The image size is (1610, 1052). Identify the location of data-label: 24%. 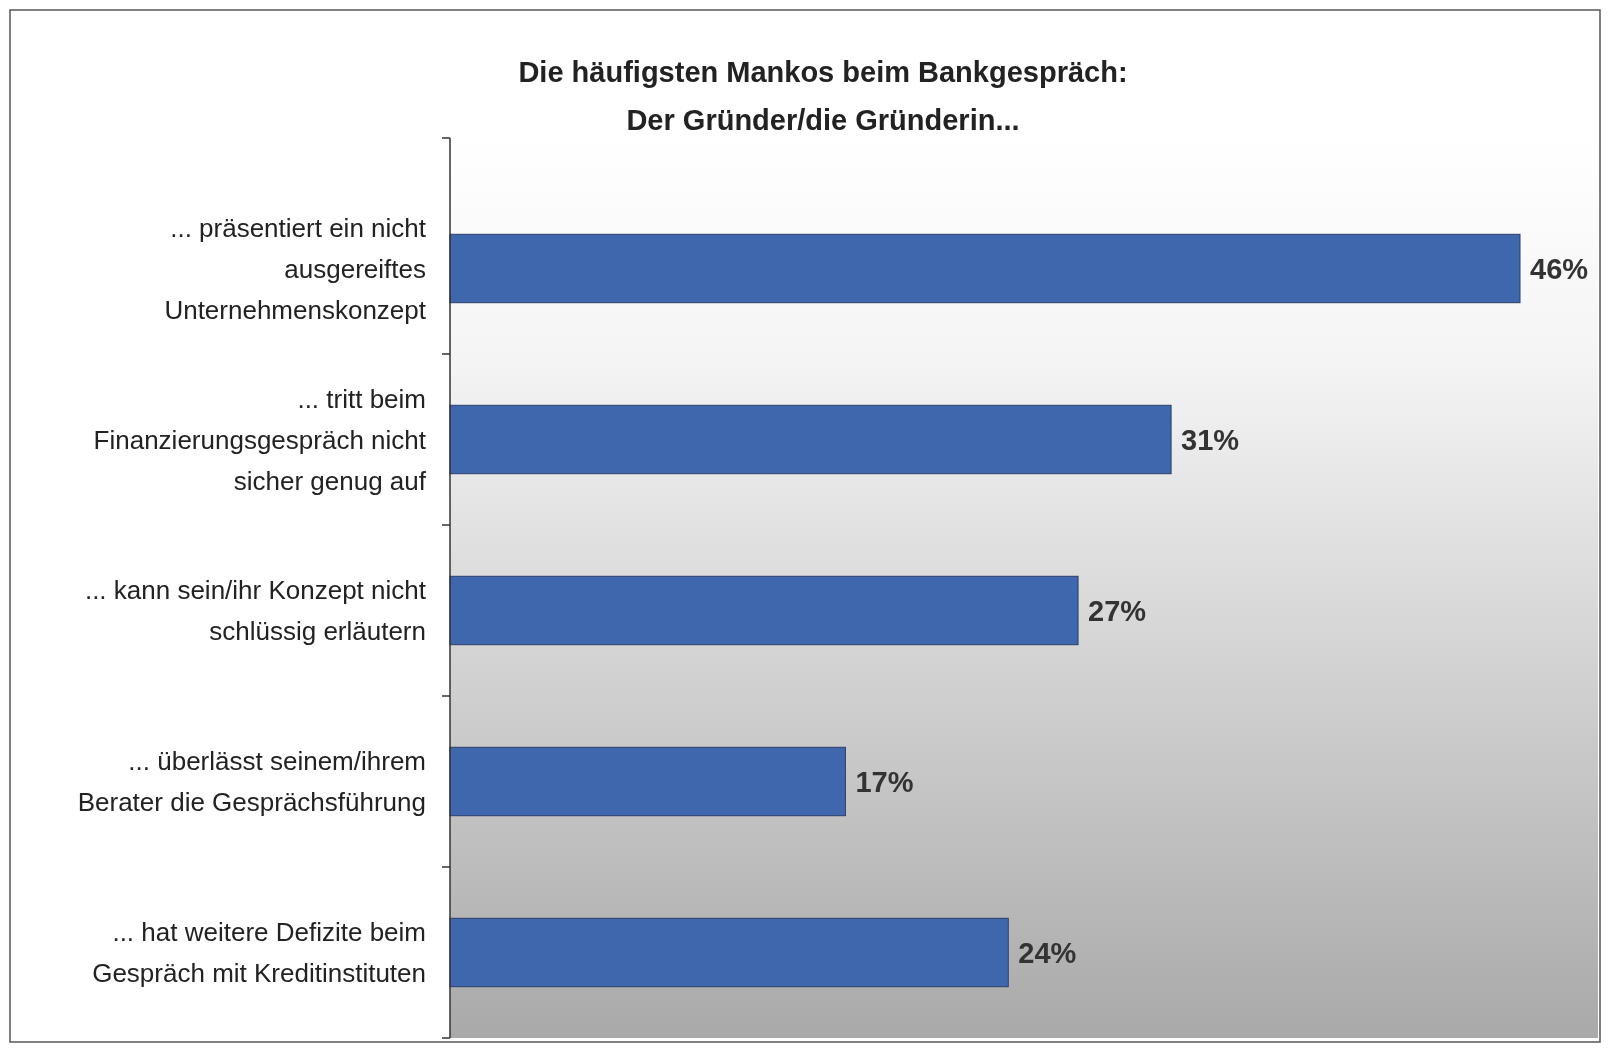
(1047, 952).